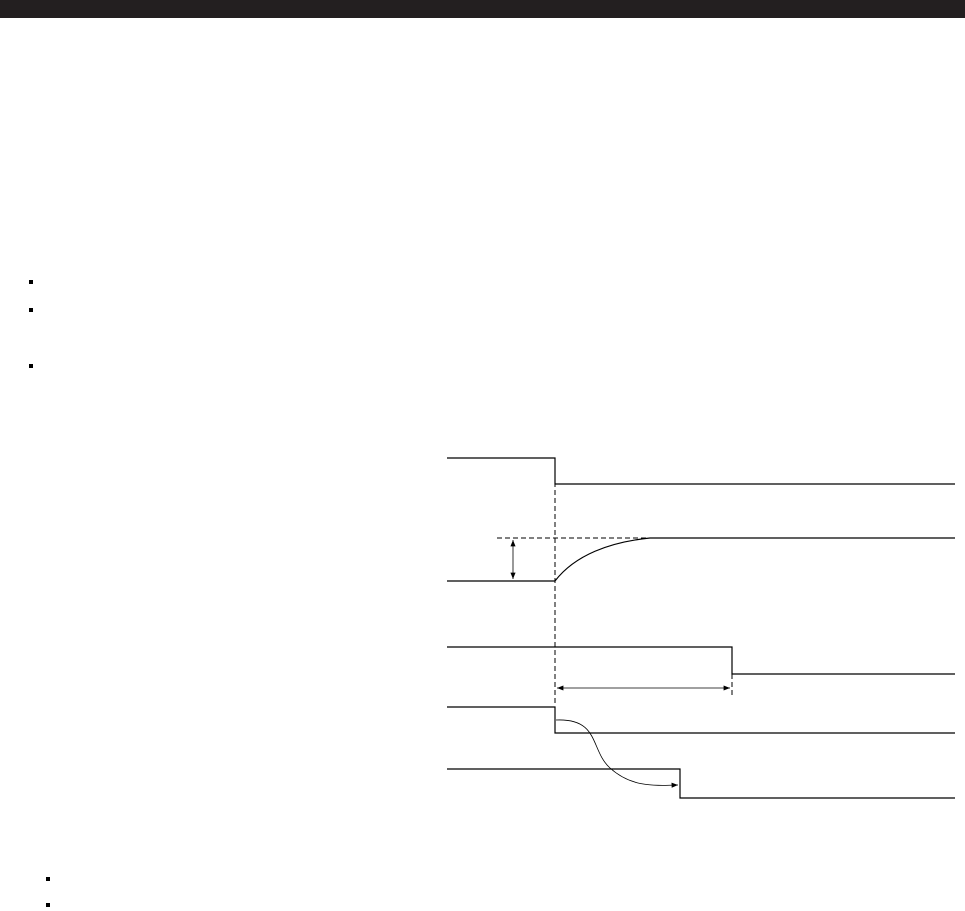 Image resolution: width=965 pixels, height=911 pixels. I want to click on header-bar, so click(482, 9).